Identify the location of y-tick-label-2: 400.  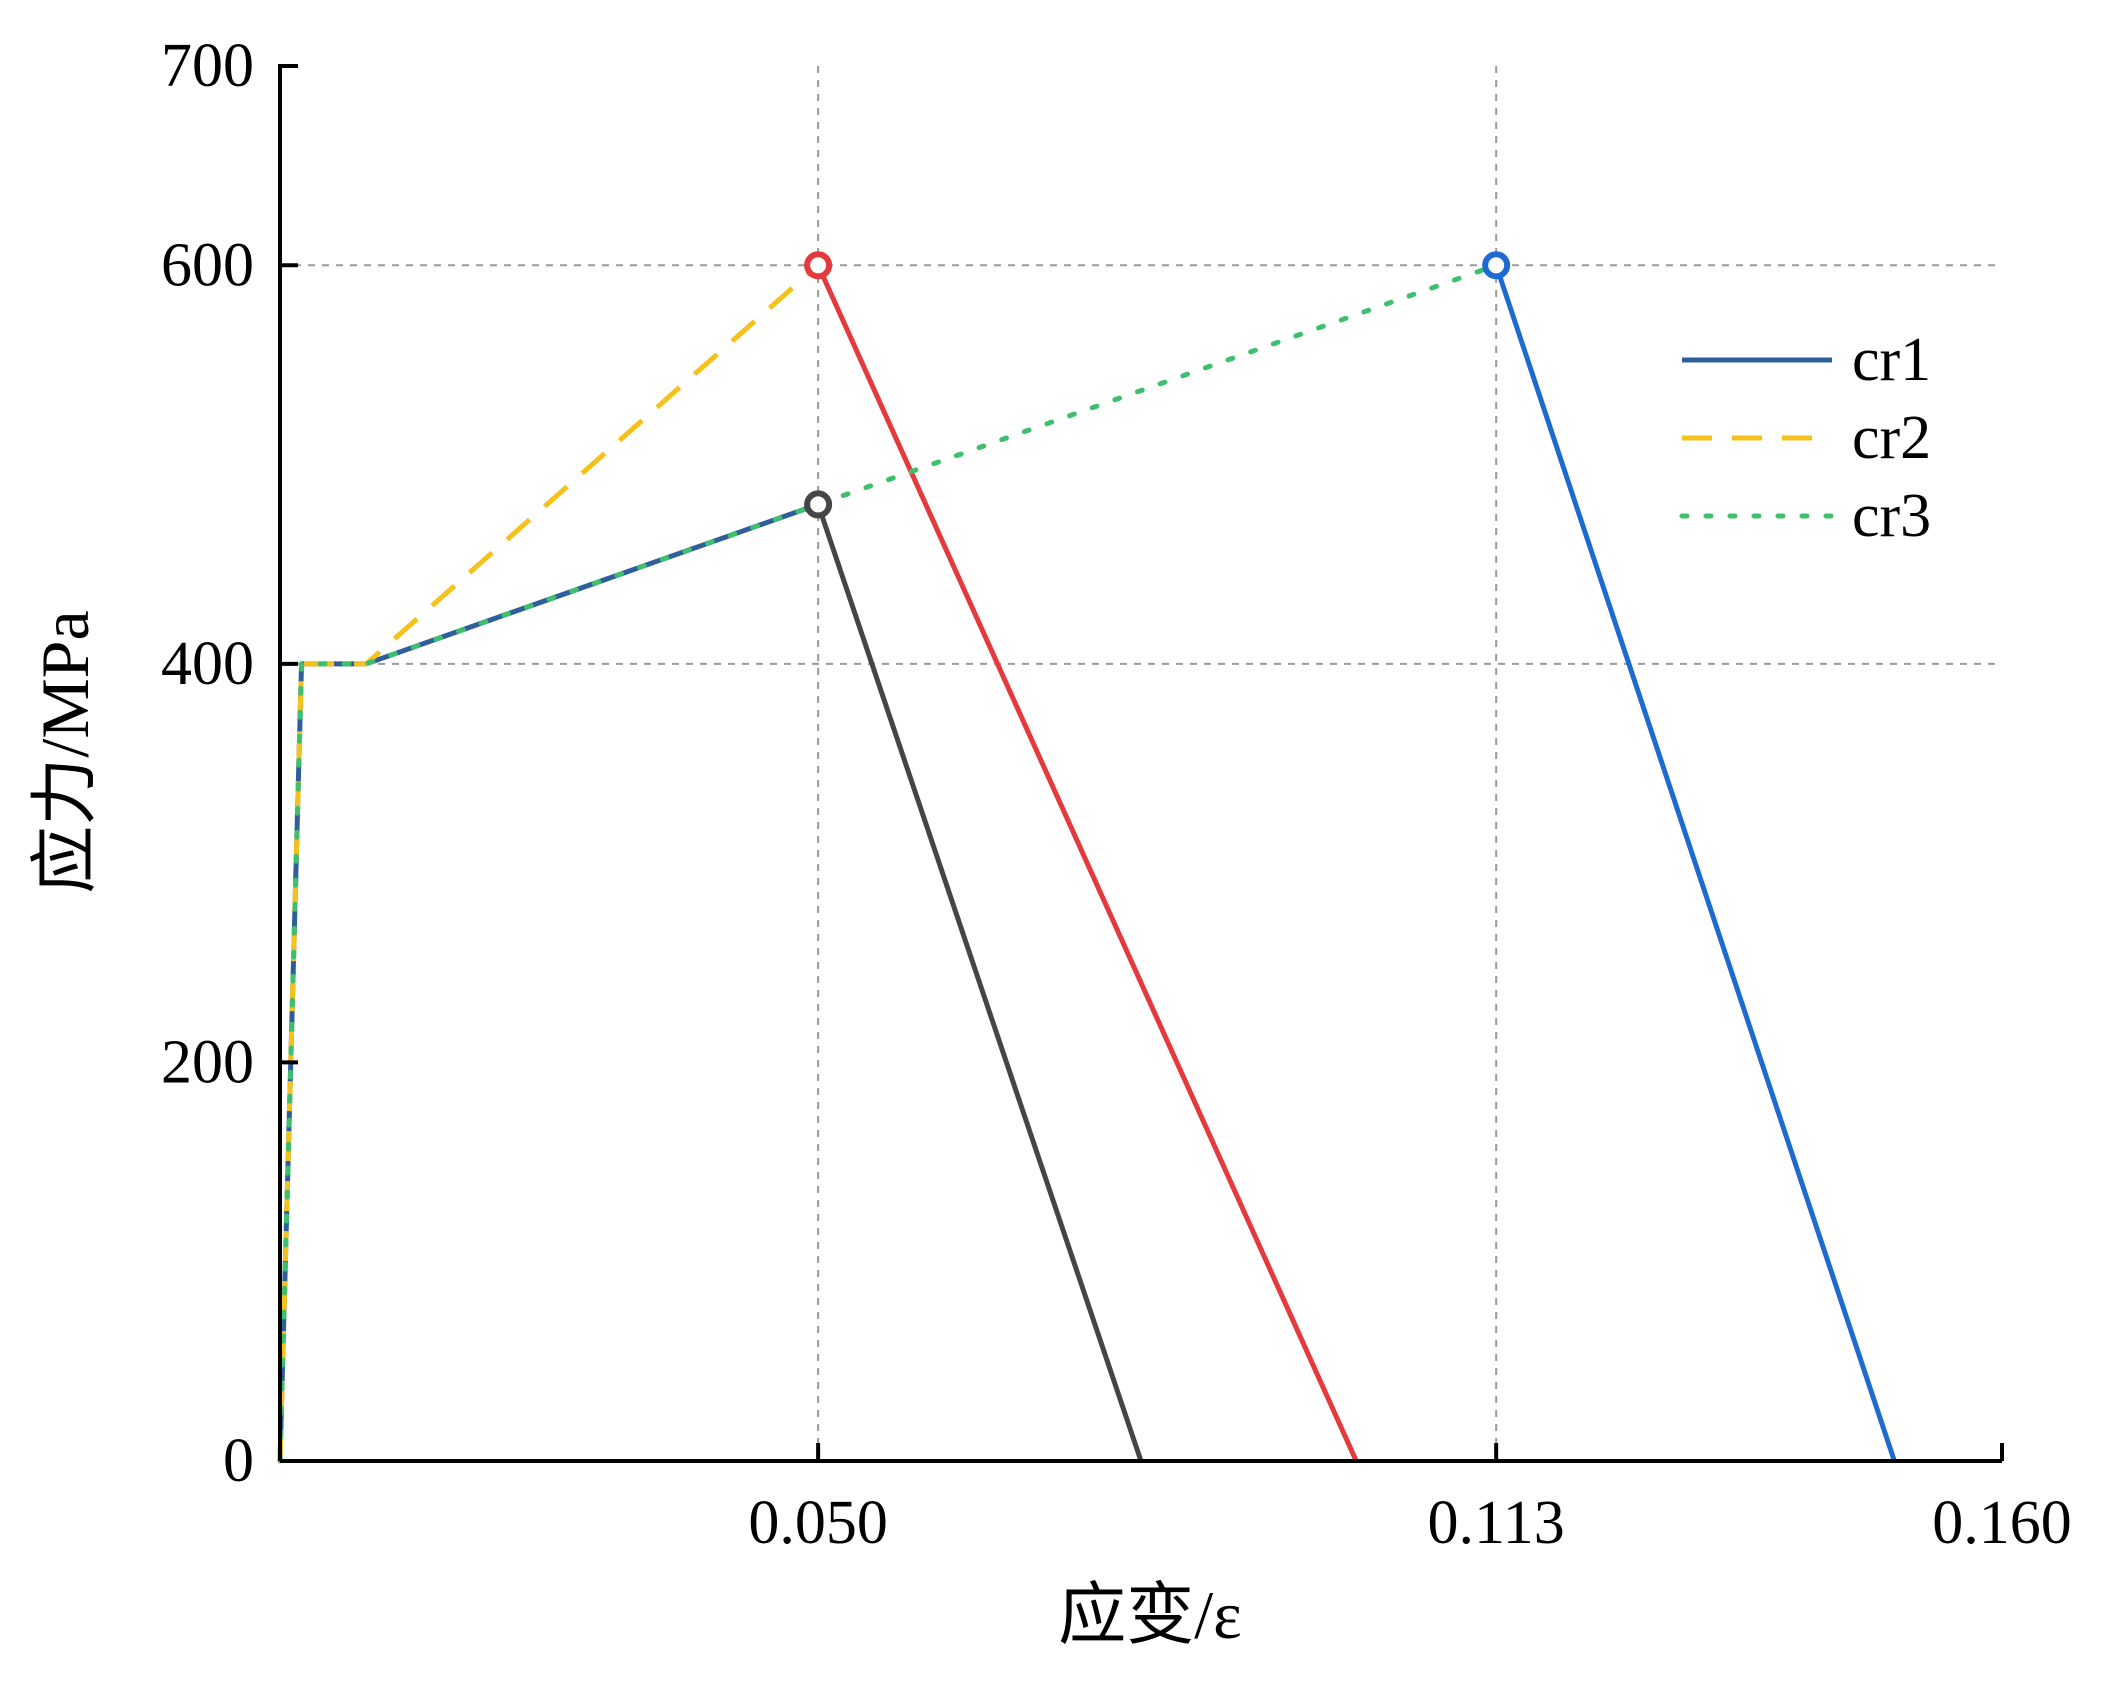
(207, 664).